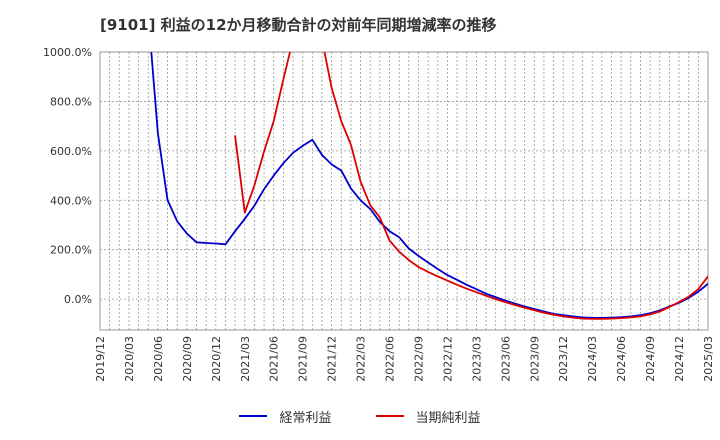 The height and width of the screenshot is (440, 720). What do you see at coordinates (71, 101) in the screenshot?
I see `y-tick-label: 800.0%` at bounding box center [71, 101].